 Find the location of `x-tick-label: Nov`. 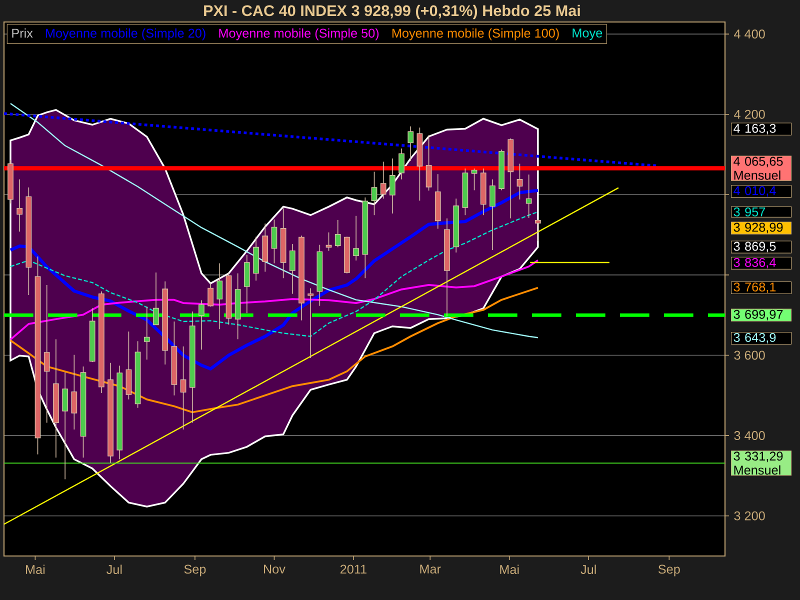

x-tick-label: Nov is located at coordinates (275, 569).